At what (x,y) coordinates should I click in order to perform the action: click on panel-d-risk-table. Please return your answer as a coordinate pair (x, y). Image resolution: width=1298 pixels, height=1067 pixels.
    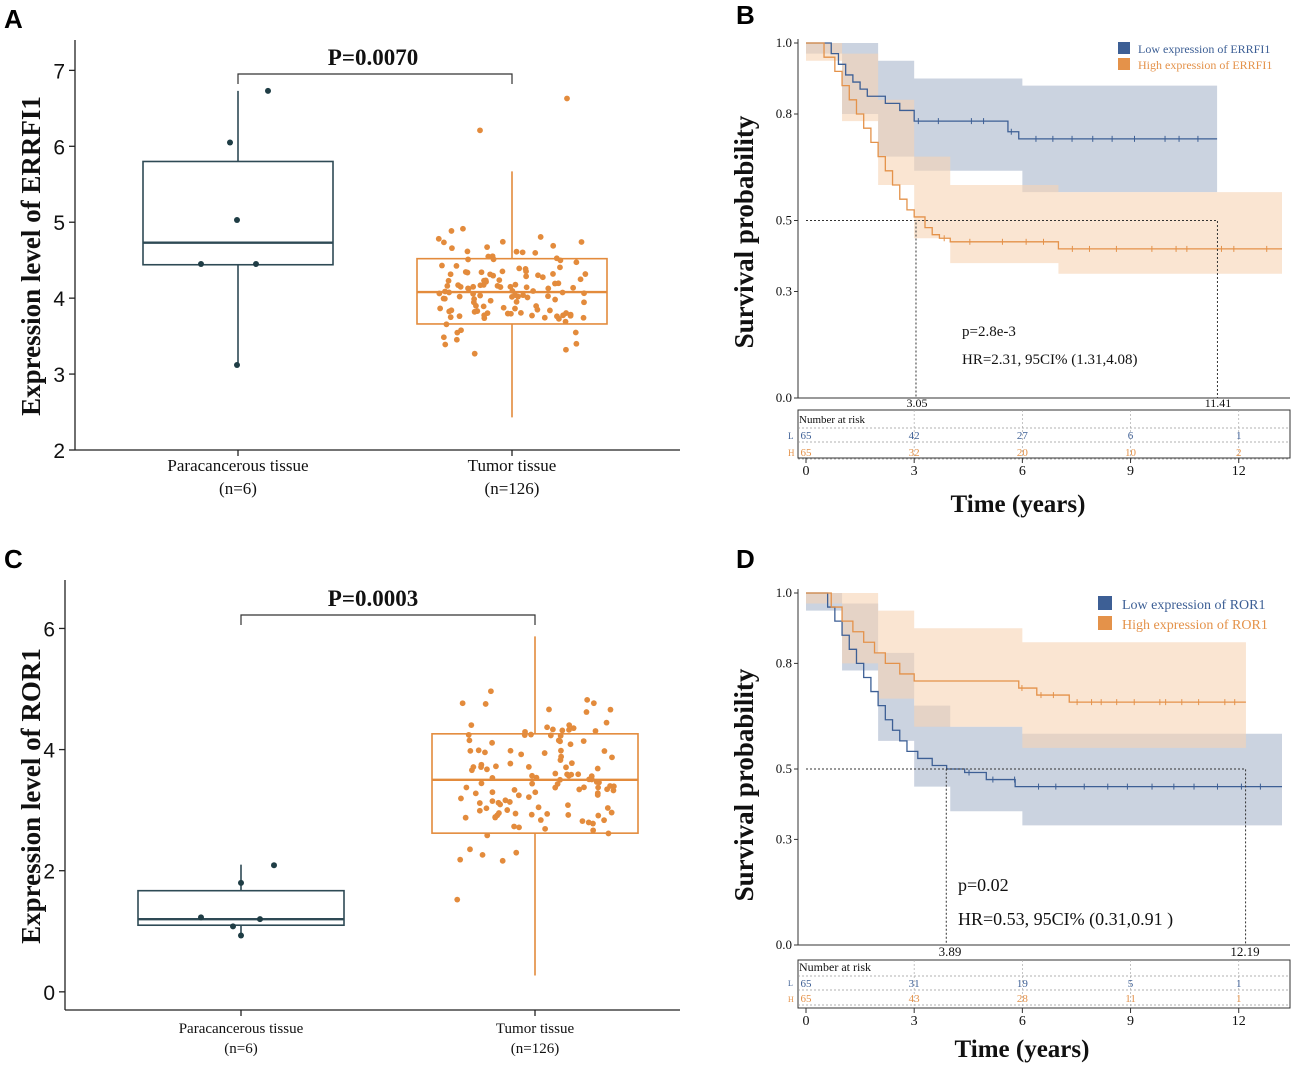
    Looking at the image, I should click on (1044, 984).